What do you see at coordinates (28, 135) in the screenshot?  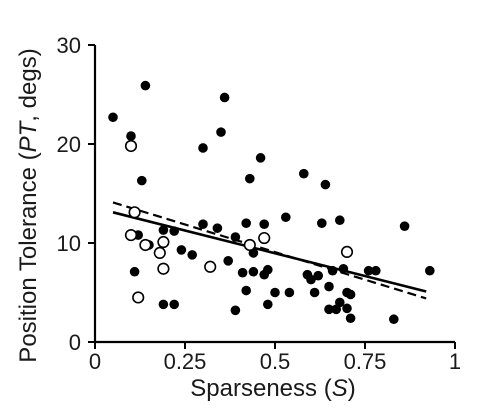 I see `y-axis-title-italic: PT` at bounding box center [28, 135].